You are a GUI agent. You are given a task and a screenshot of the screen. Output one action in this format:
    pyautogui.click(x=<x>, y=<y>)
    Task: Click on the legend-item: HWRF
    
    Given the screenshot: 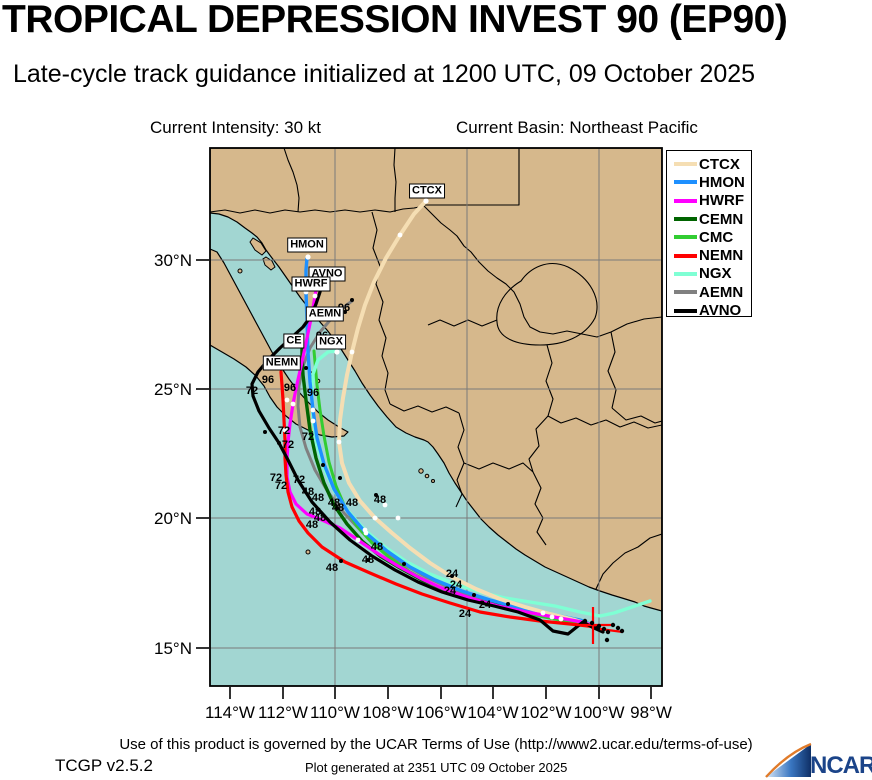 What is the action you would take?
    pyautogui.click(x=712, y=201)
    